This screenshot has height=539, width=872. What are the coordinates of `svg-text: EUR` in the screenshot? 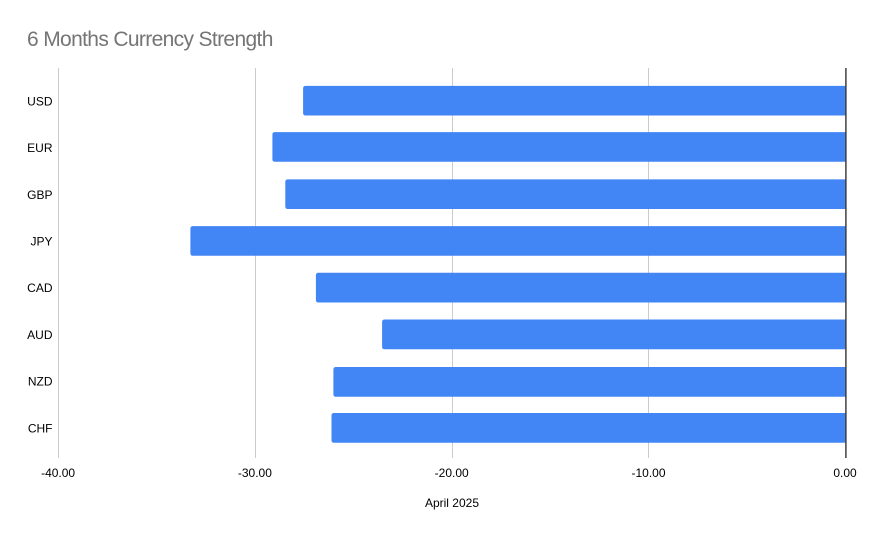 It's located at (40, 148).